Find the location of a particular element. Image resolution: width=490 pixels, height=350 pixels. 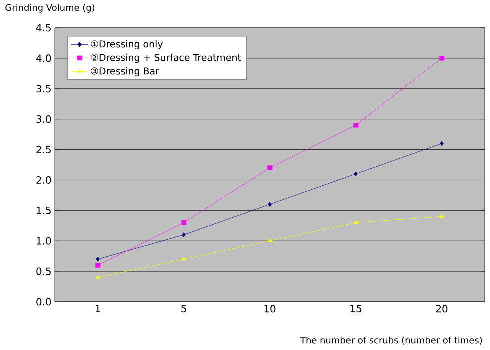

x-axis-title: The number of scrubs (number of times) is located at coordinates (391, 340).